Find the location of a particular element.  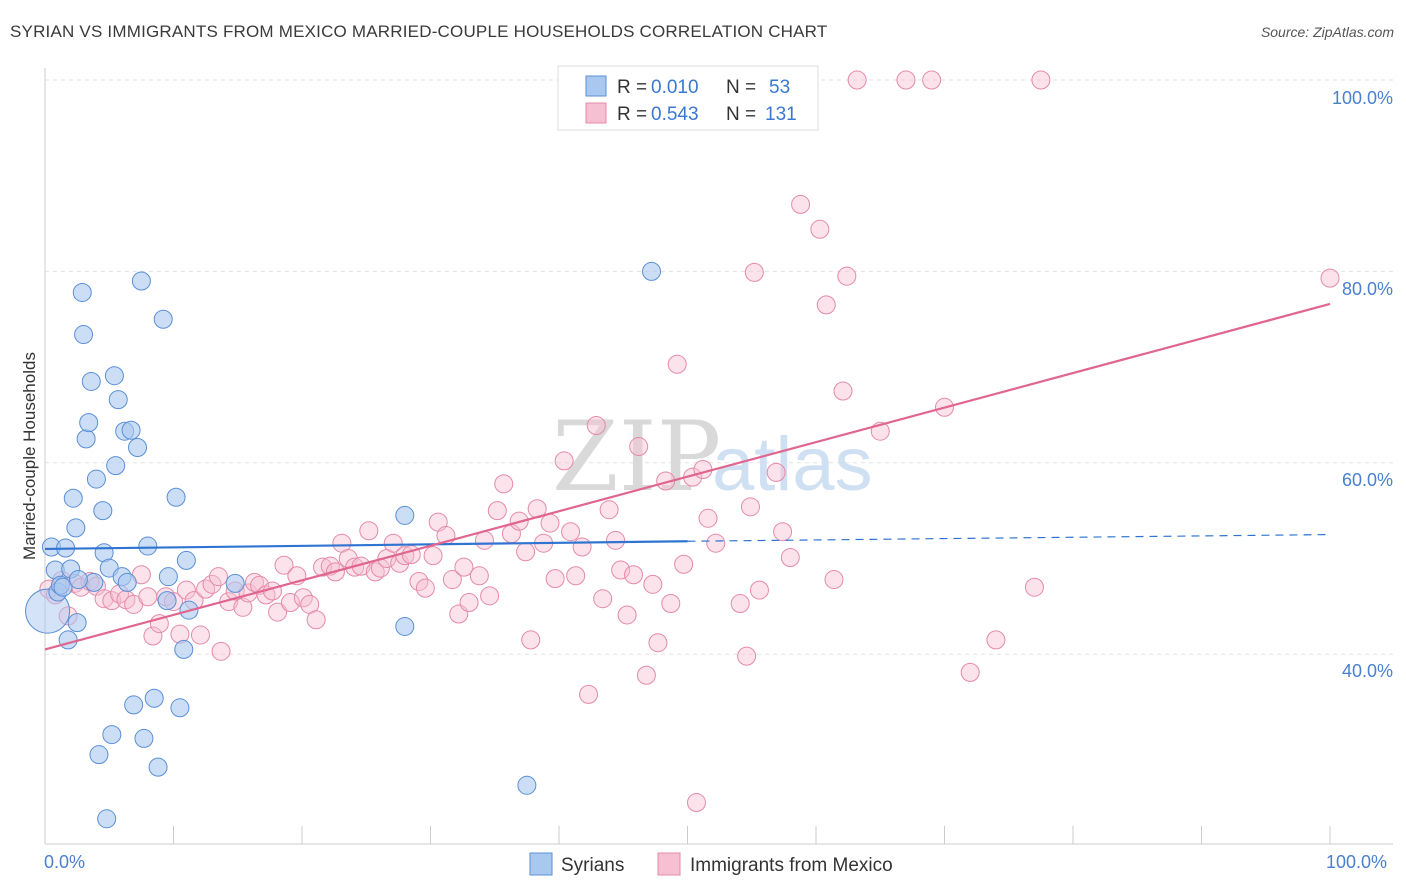

legend-n-value-mexico: 131 is located at coordinates (781, 114).